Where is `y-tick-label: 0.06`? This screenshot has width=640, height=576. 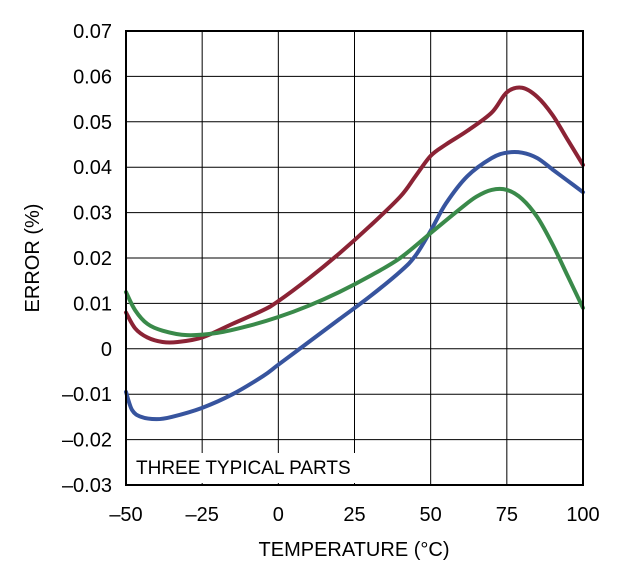
y-tick-label: 0.06 is located at coordinates (92, 77).